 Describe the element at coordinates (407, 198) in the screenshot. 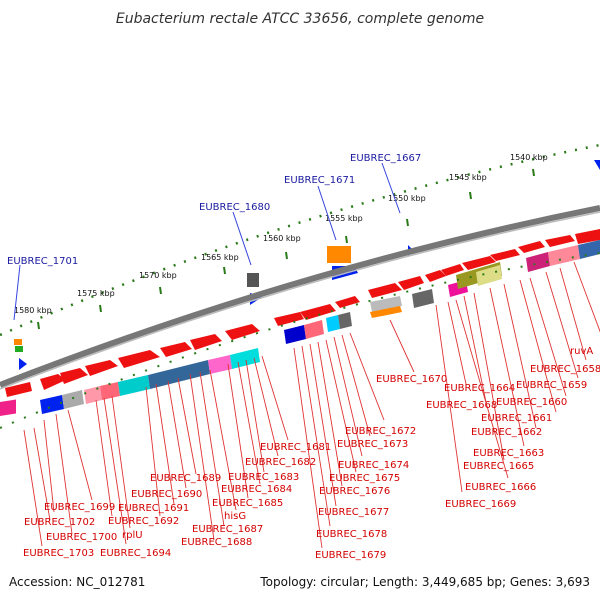

I see `kbp-label: 1550 kbp` at that location.